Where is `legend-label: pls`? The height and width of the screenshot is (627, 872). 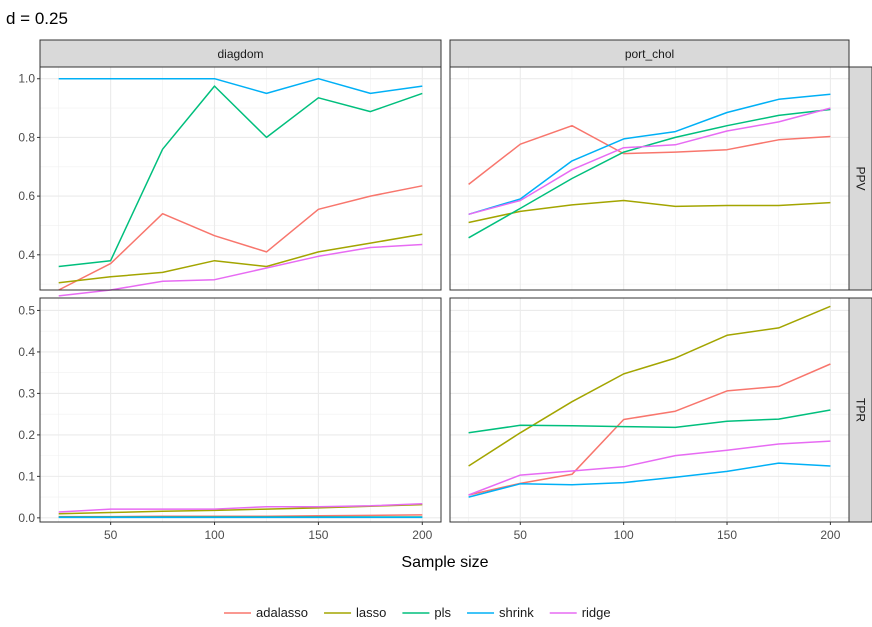
legend-label: pls is located at coordinates (442, 612).